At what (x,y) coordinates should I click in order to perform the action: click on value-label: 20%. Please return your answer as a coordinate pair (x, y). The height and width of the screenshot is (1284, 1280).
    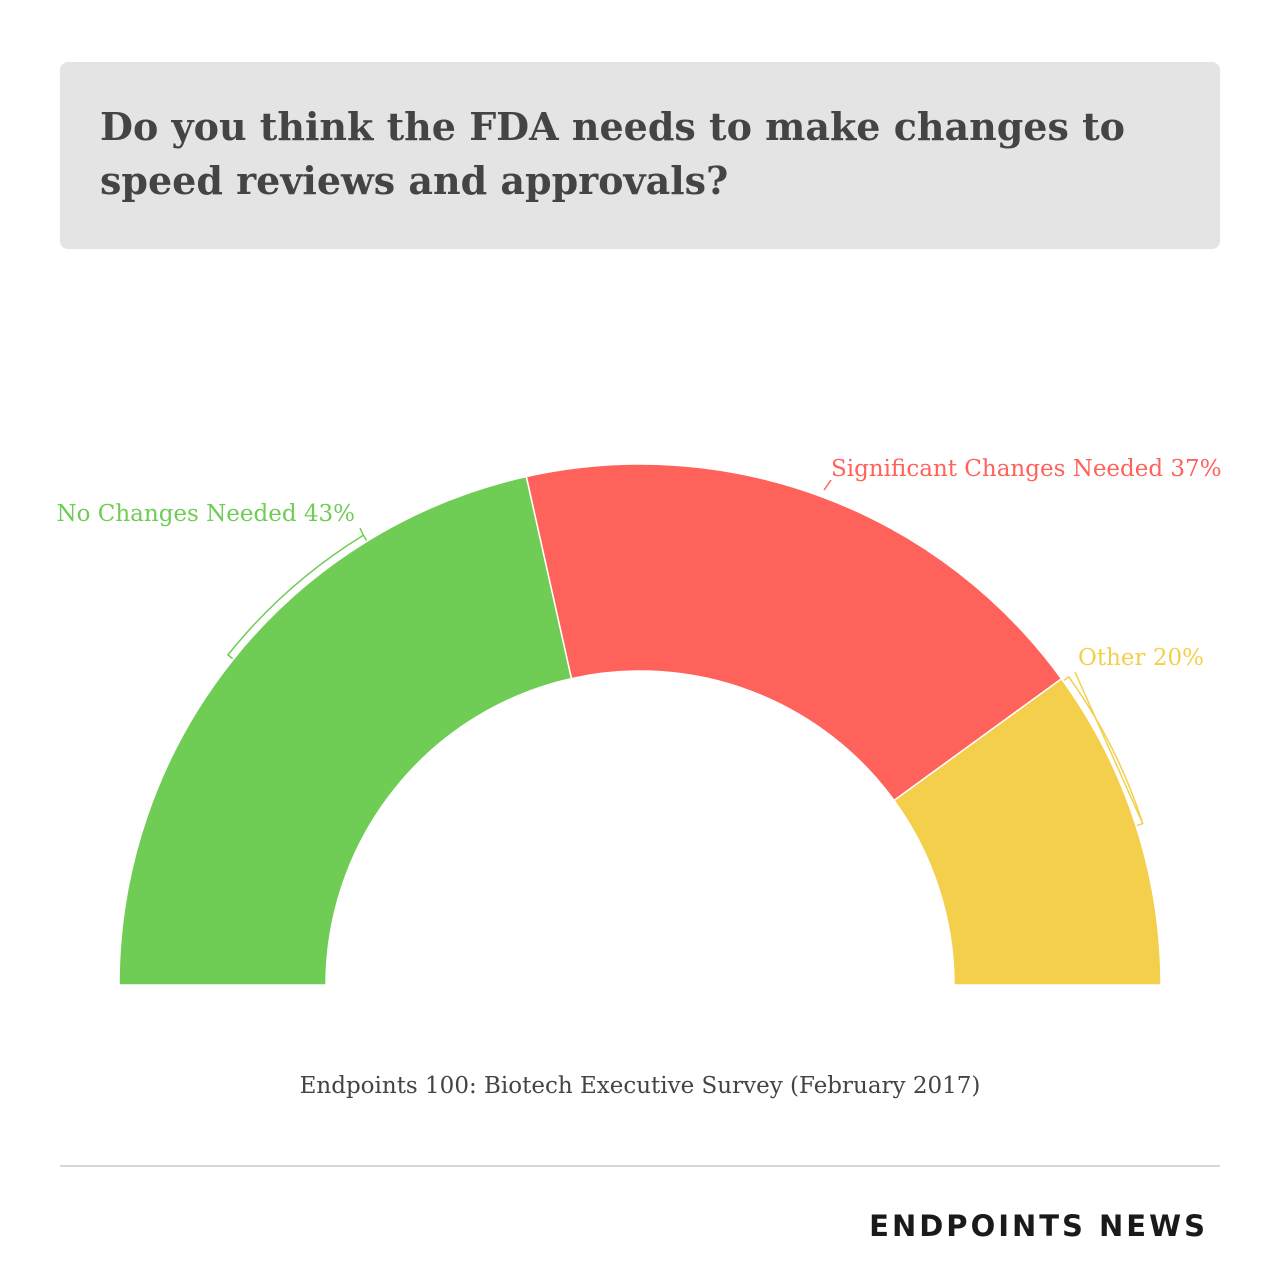
    Looking at the image, I should click on (1178, 658).